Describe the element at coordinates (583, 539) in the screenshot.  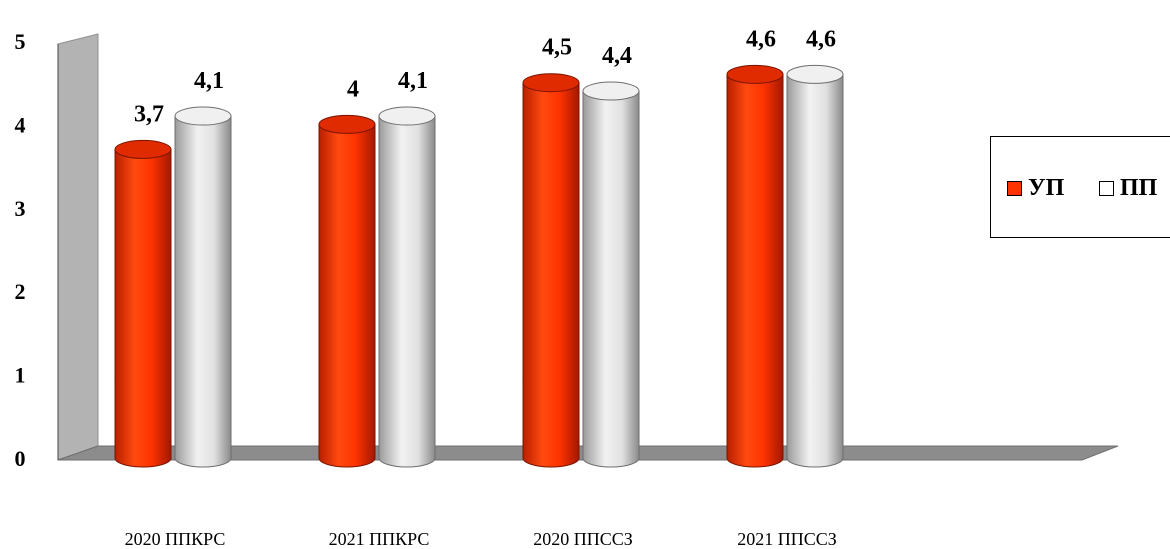
I see `x-tick-label: 2020 ППССЗ` at that location.